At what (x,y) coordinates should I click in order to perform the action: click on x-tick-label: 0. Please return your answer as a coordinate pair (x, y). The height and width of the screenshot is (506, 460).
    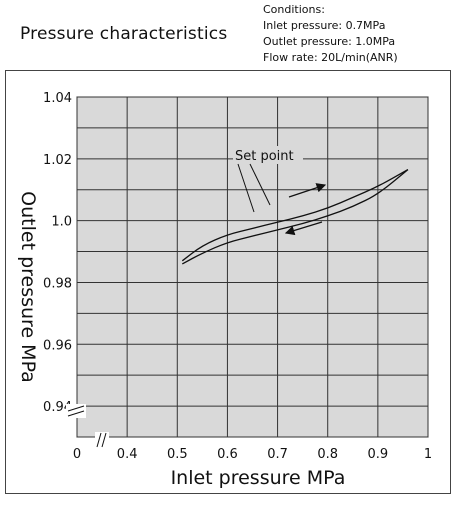
    Looking at the image, I should click on (77, 454).